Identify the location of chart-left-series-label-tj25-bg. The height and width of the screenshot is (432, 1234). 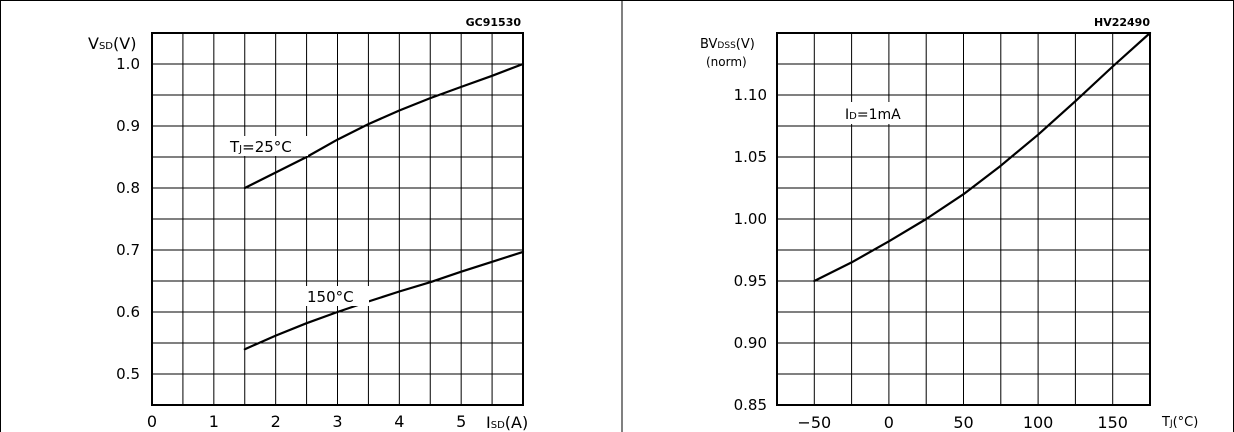
(268, 146).